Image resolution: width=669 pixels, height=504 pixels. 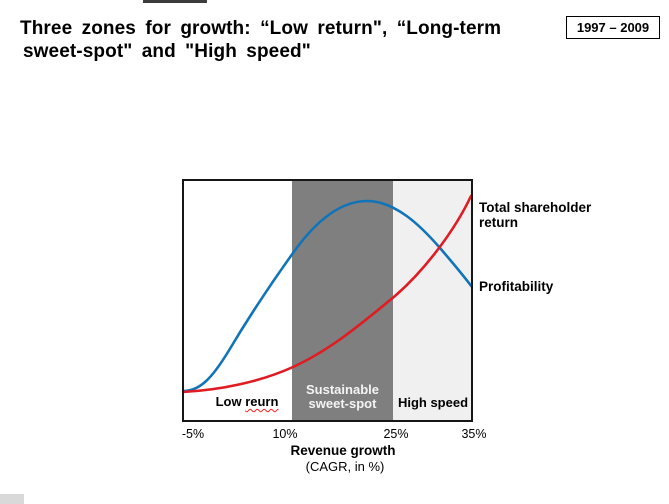 What do you see at coordinates (342, 403) in the screenshot?
I see `zone-label-sweet-line2: sweet-spot` at bounding box center [342, 403].